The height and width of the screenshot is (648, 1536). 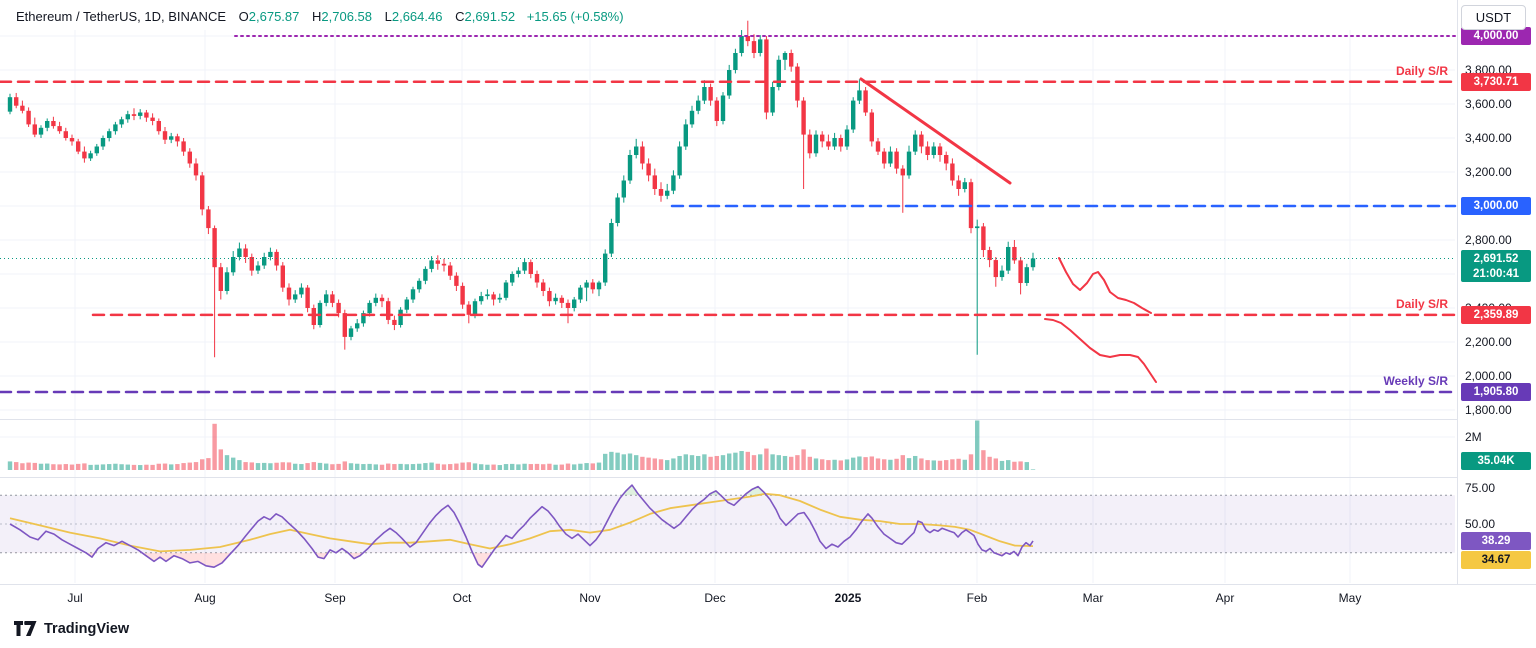 I want to click on volume-histogram, so click(x=521, y=445).